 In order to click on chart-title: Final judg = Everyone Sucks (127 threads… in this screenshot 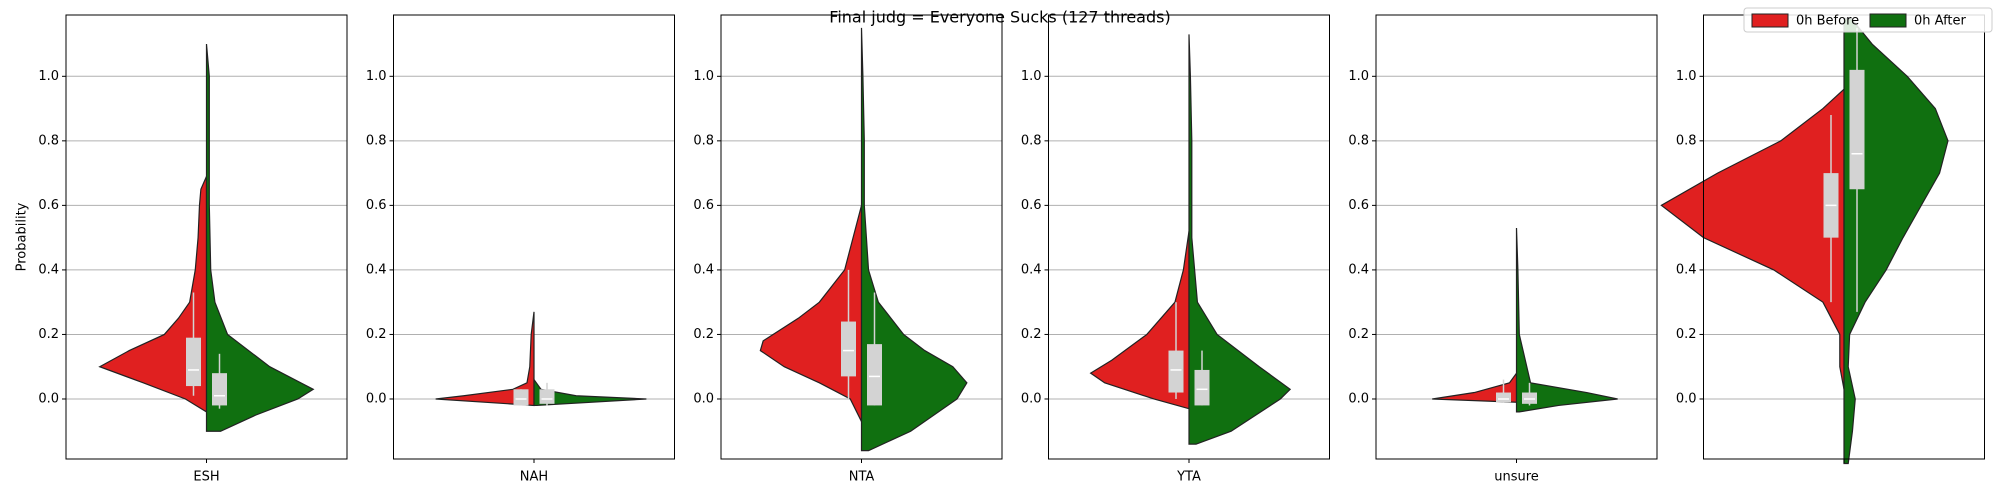, I will do `click(999, 17)`.